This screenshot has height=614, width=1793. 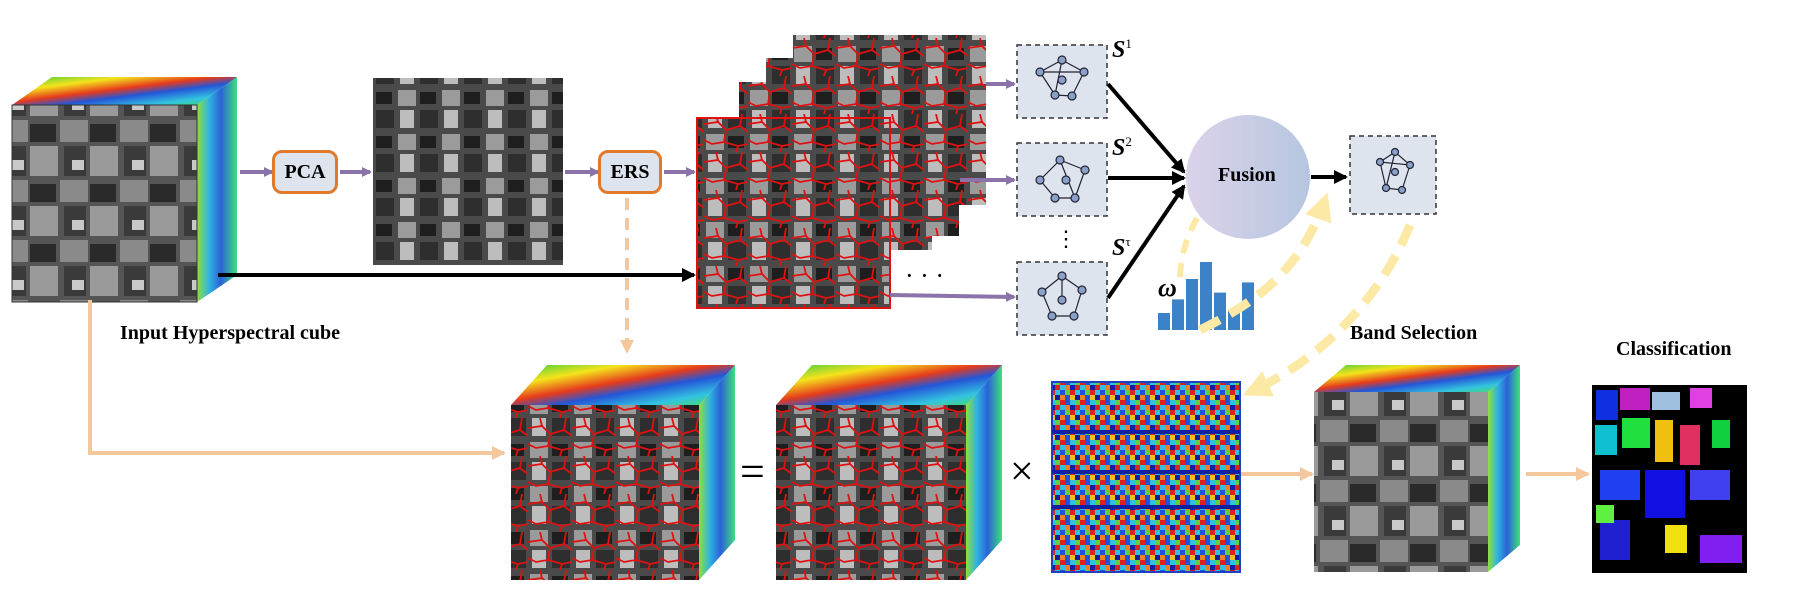 What do you see at coordinates (1146, 242) in the screenshot?
I see `arrow-stau-to-fusion` at bounding box center [1146, 242].